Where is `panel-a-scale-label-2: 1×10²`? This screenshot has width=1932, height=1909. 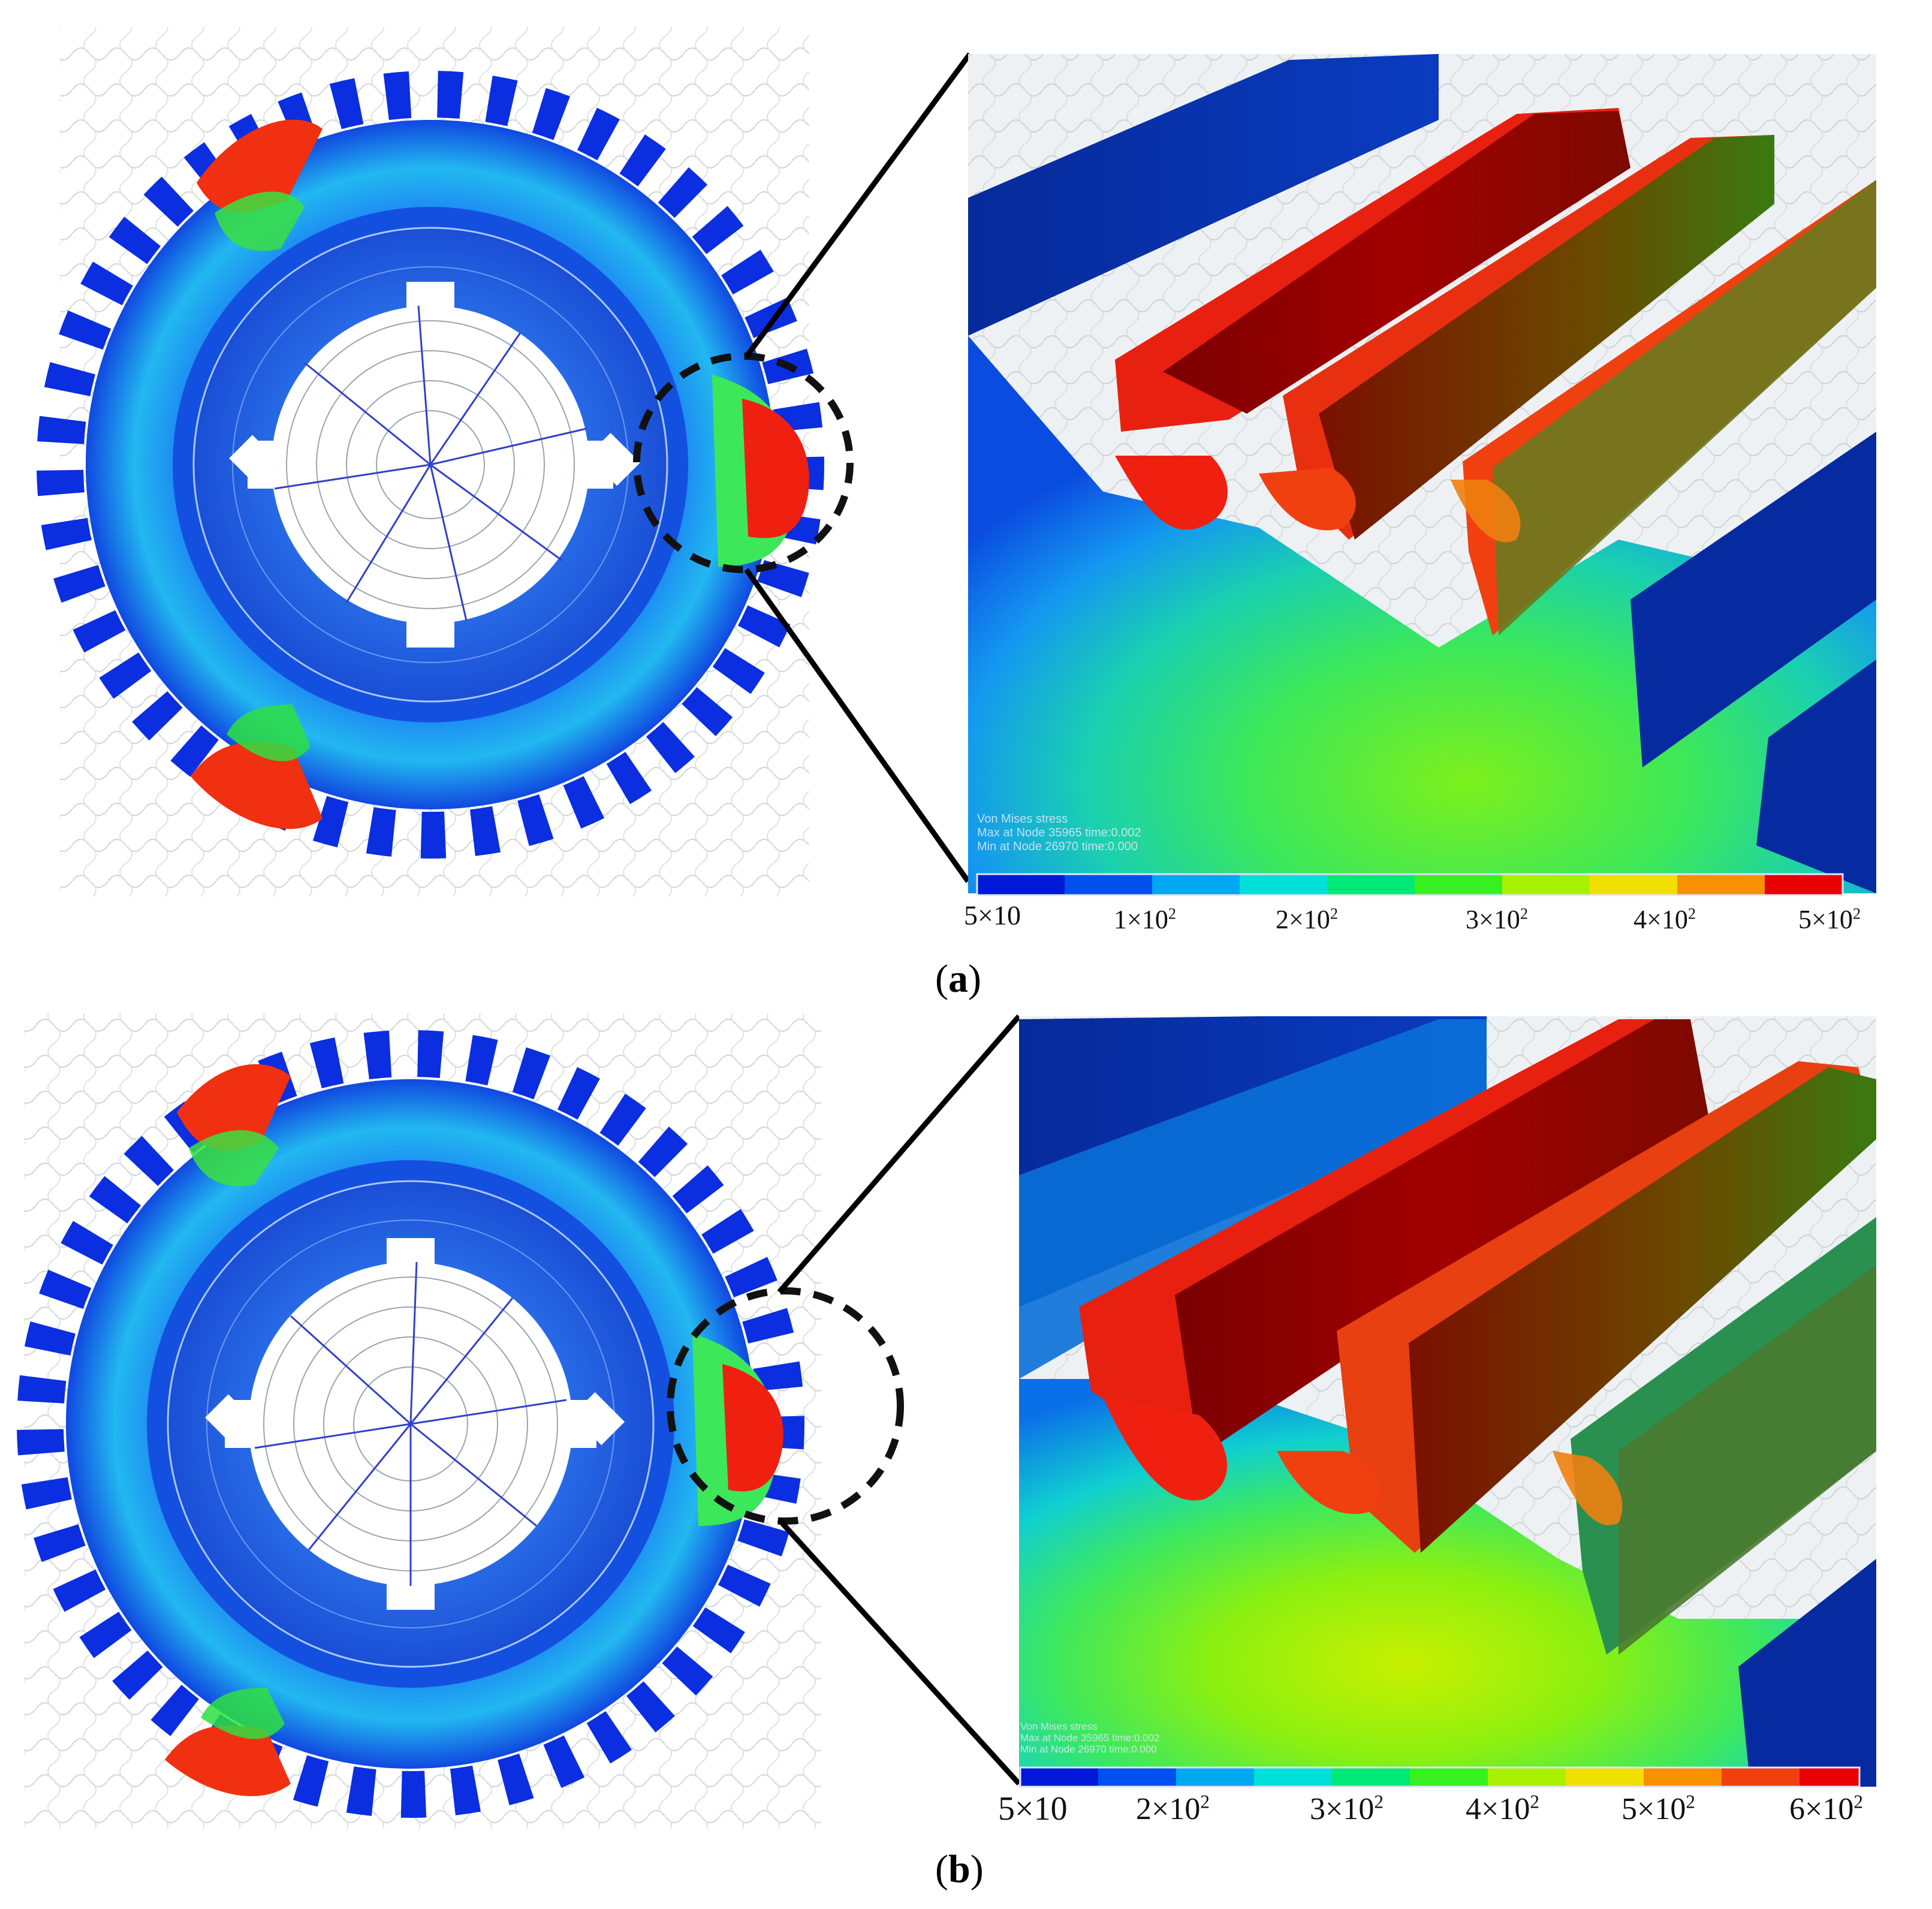 panel-a-scale-label-2: 1×10² is located at coordinates (1146, 919).